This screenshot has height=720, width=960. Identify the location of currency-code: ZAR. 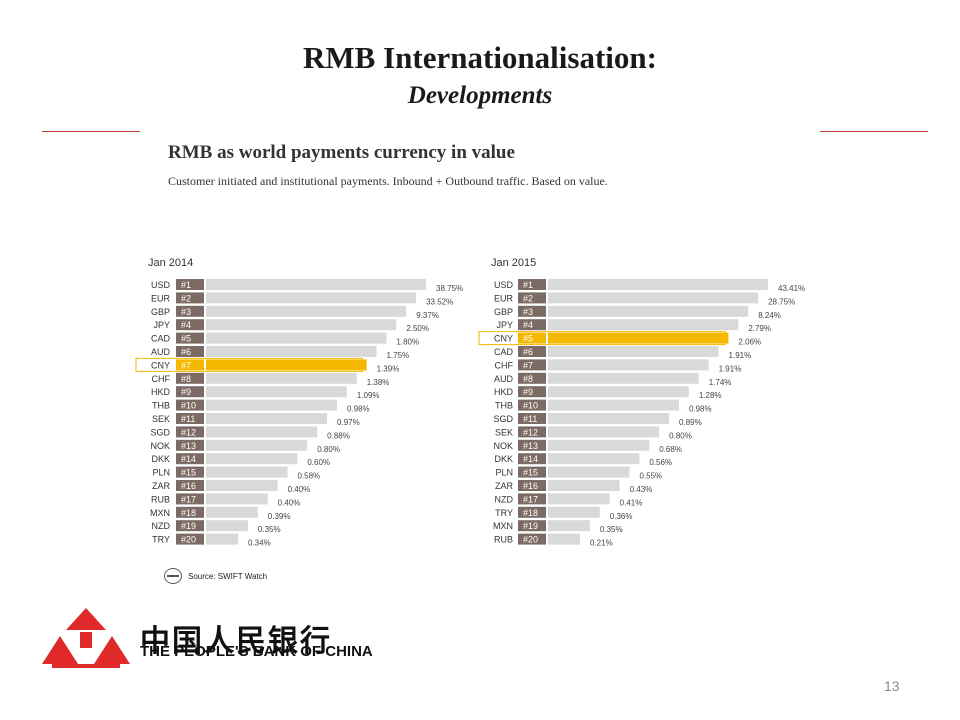
(161, 486).